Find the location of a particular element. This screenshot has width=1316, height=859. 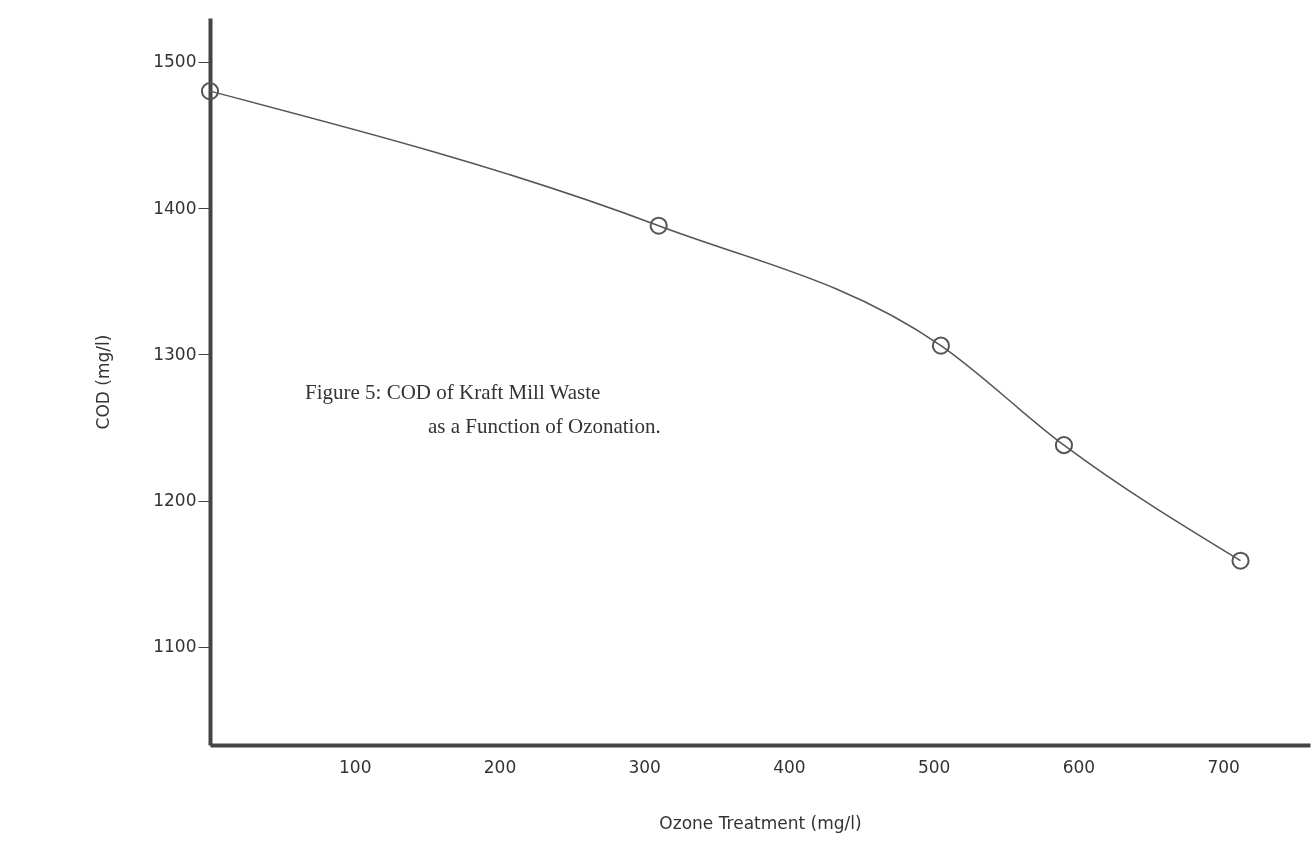

x-tick-label: 400 is located at coordinates (789, 766).